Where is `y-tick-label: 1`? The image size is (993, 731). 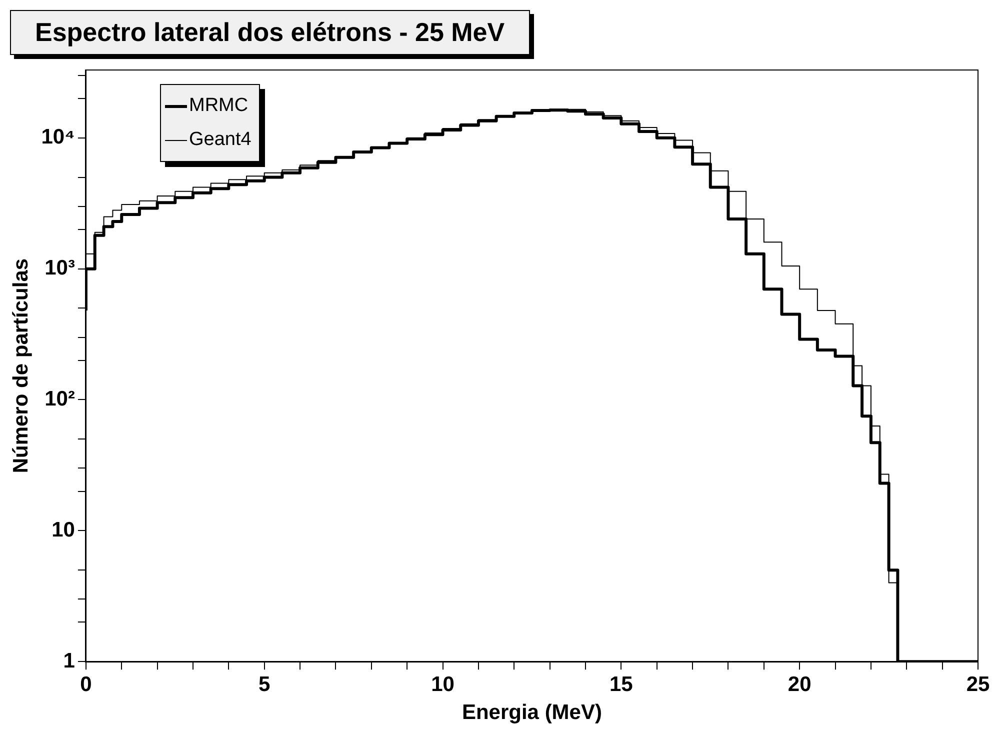 y-tick-label: 1 is located at coordinates (69, 660).